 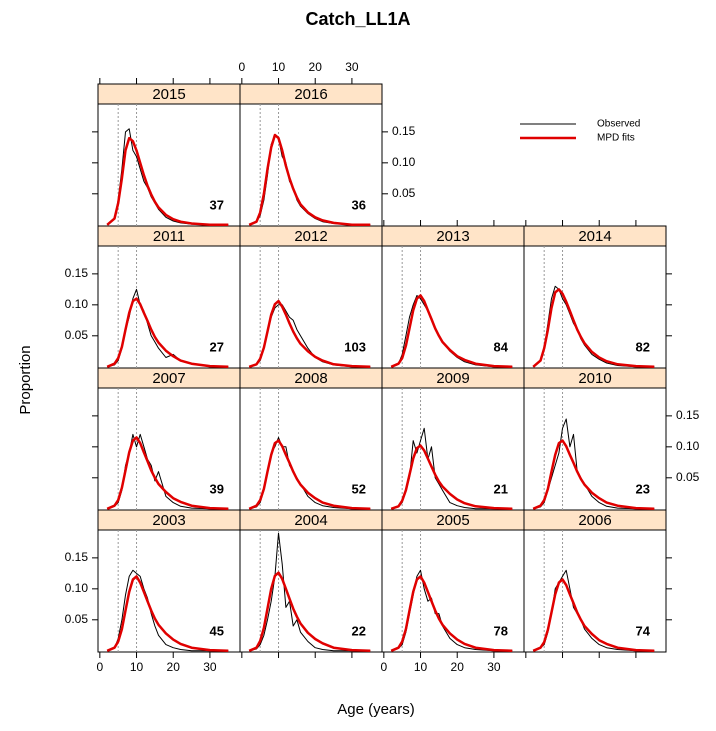 What do you see at coordinates (359, 204) in the screenshot?
I see `sample-size: 36` at bounding box center [359, 204].